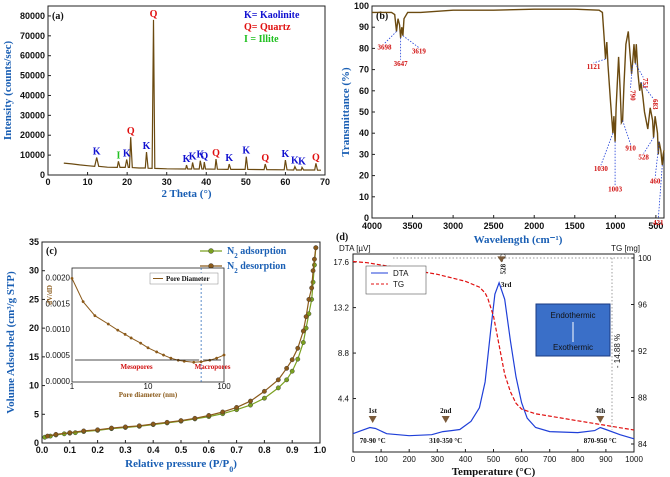  Describe the element at coordinates (186, 194) in the screenshot. I see `x-axis-label: 2 Theta (°)` at that location.